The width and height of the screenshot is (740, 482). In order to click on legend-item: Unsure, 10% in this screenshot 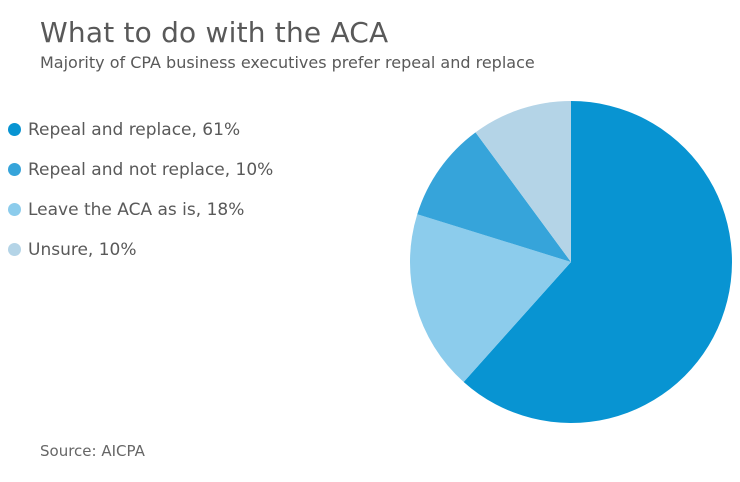, I will do `click(140, 249)`.